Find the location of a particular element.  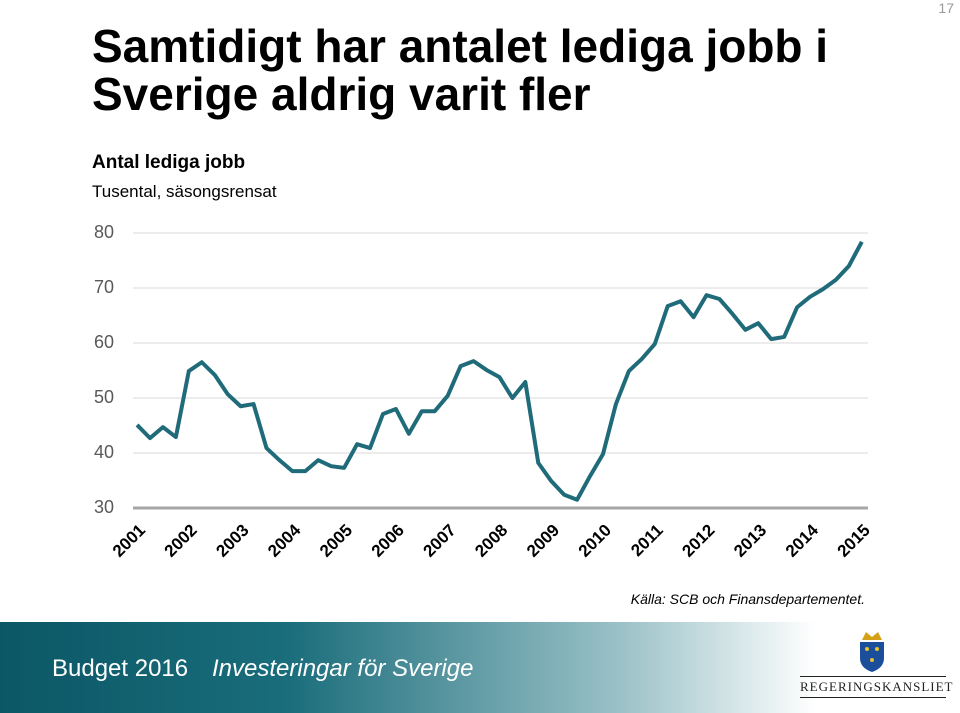

x-tick-label: 2015 is located at coordinates (854, 541).